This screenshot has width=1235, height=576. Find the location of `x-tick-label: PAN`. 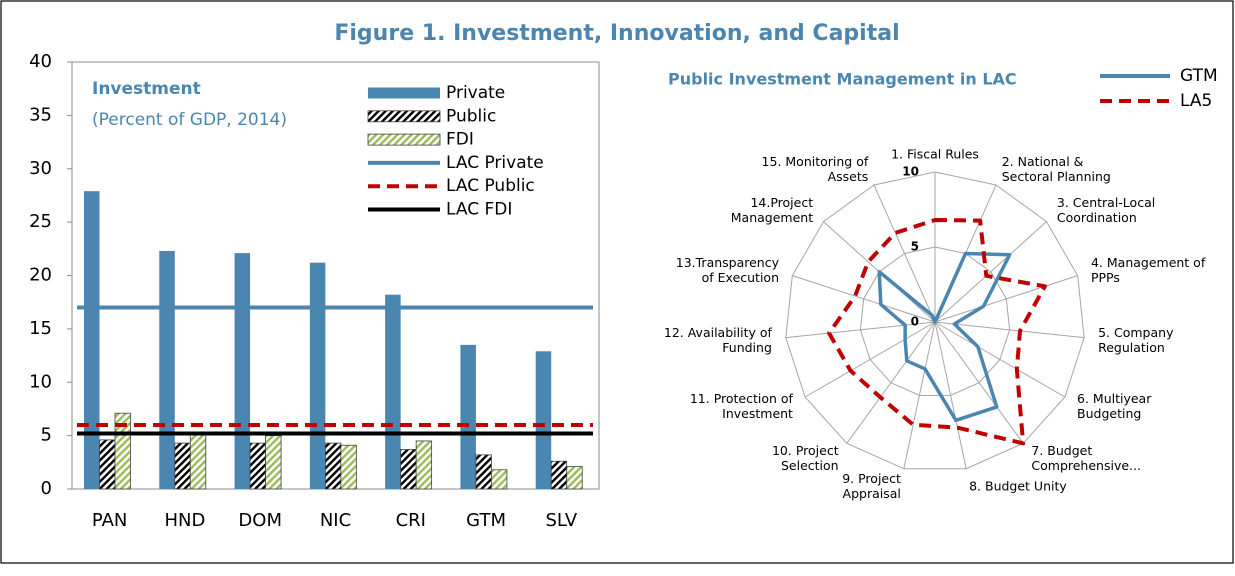

x-tick-label: PAN is located at coordinates (109, 520).